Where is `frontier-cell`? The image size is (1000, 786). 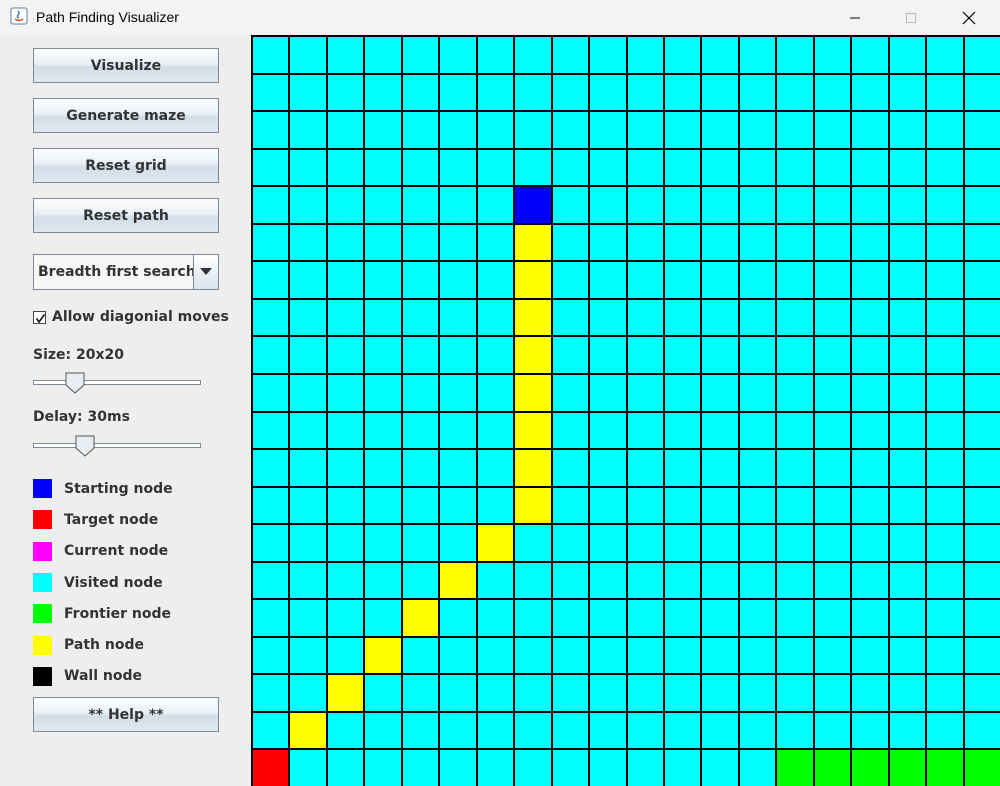 frontier-cell is located at coordinates (982, 768).